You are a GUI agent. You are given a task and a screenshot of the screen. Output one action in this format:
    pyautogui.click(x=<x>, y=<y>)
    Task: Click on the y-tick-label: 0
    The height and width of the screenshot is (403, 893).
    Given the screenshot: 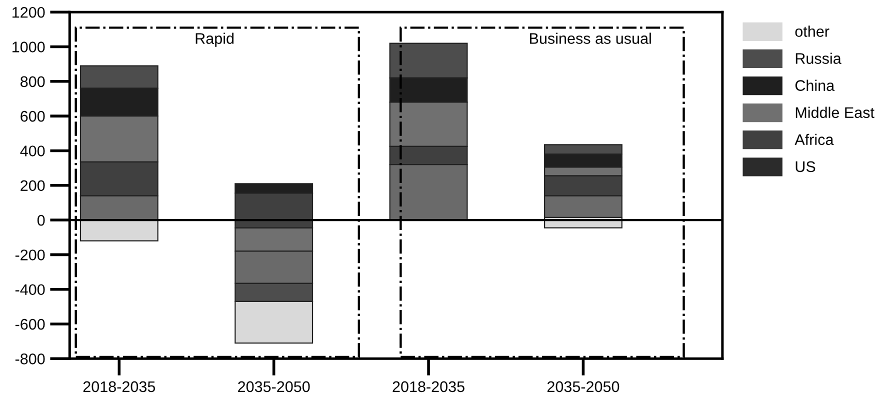 What is the action you would take?
    pyautogui.click(x=41, y=220)
    